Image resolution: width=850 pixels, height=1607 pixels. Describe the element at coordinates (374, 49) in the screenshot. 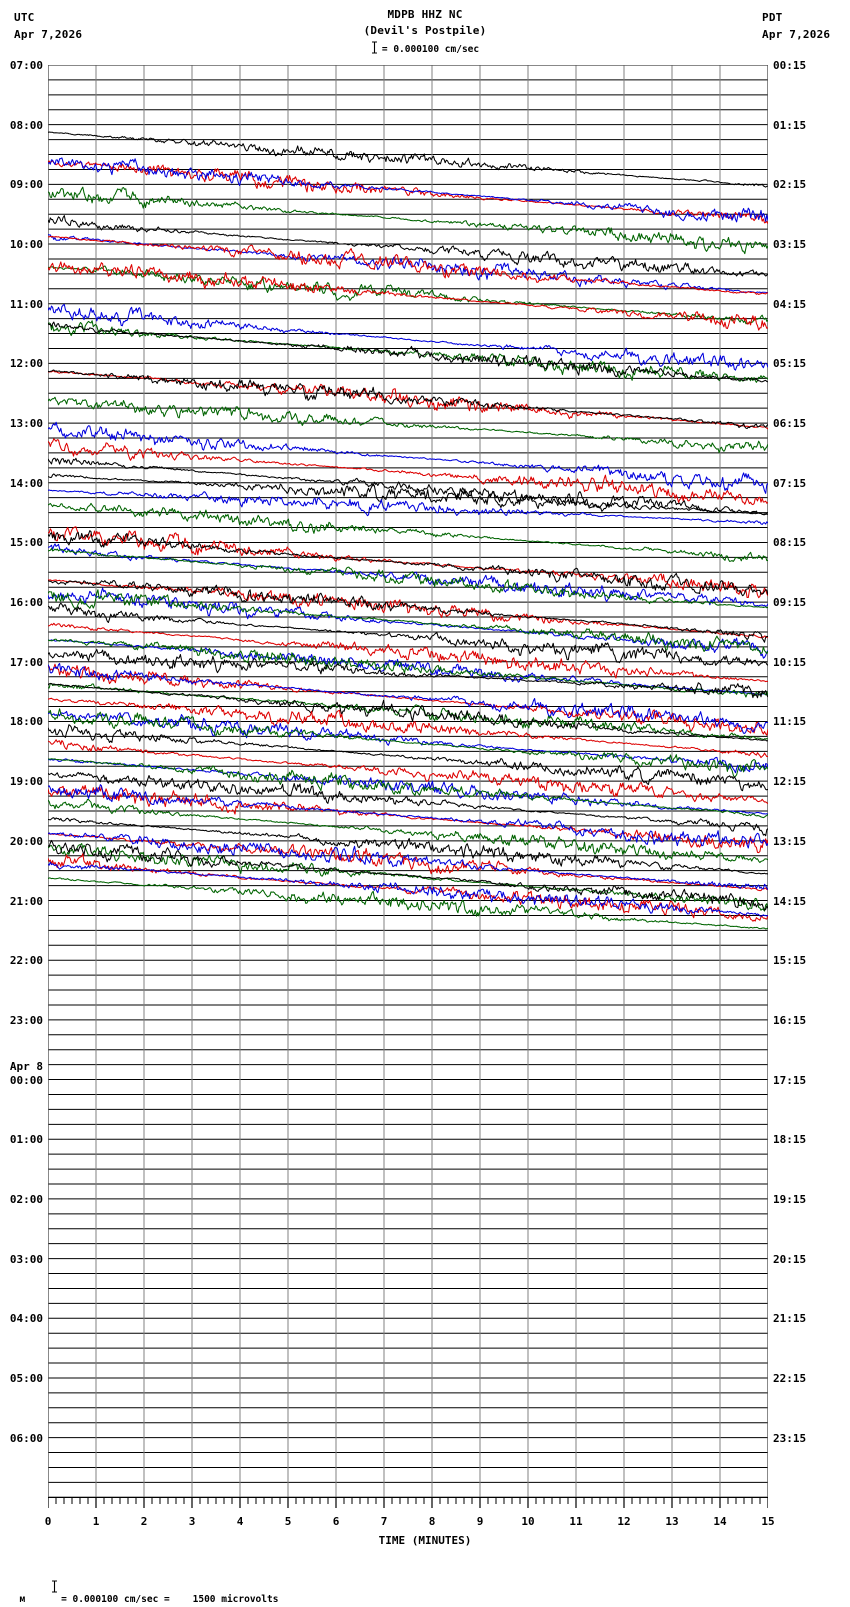

I see `scale-bar-icon` at that location.